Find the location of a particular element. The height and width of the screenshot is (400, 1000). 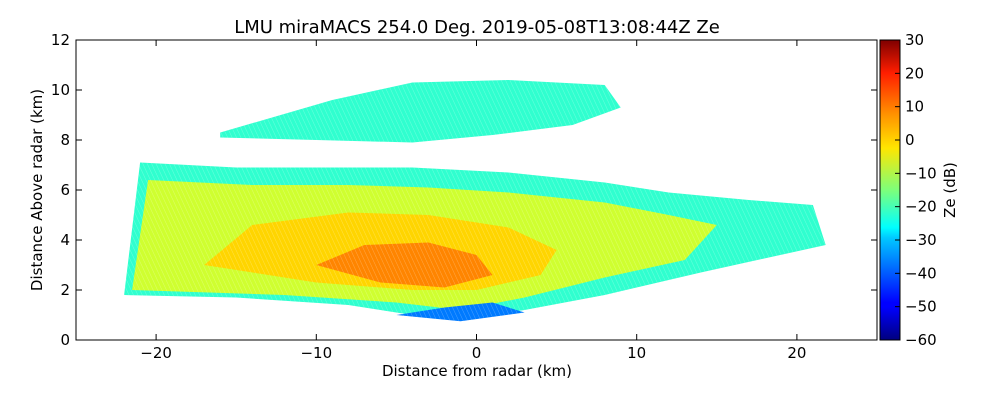

y-tick-label: 0 is located at coordinates (65, 340).